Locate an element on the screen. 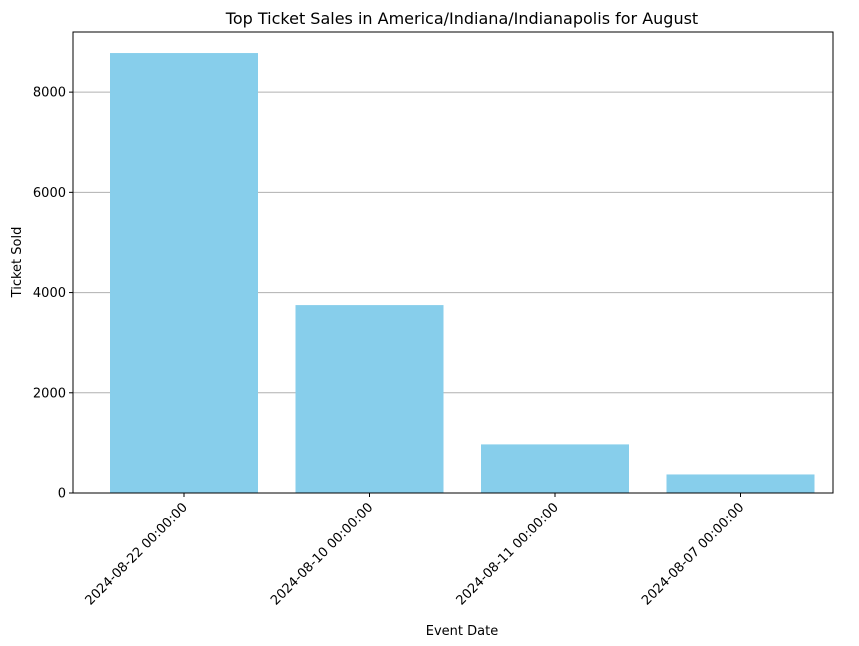 Image resolution: width=859 pixels, height=646 pixels. x-axis-label: Event Date is located at coordinates (462, 631).